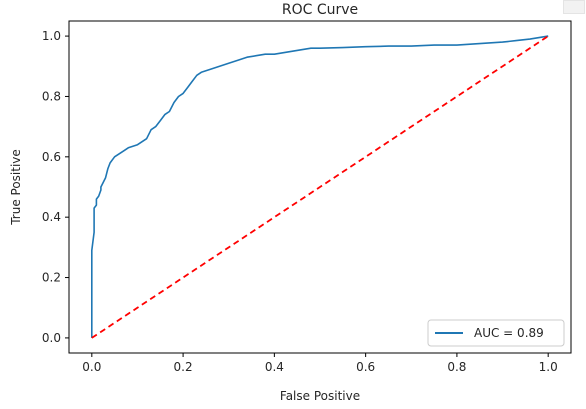  Describe the element at coordinates (365, 367) in the screenshot. I see `x-tick-label: 0.6` at that location.